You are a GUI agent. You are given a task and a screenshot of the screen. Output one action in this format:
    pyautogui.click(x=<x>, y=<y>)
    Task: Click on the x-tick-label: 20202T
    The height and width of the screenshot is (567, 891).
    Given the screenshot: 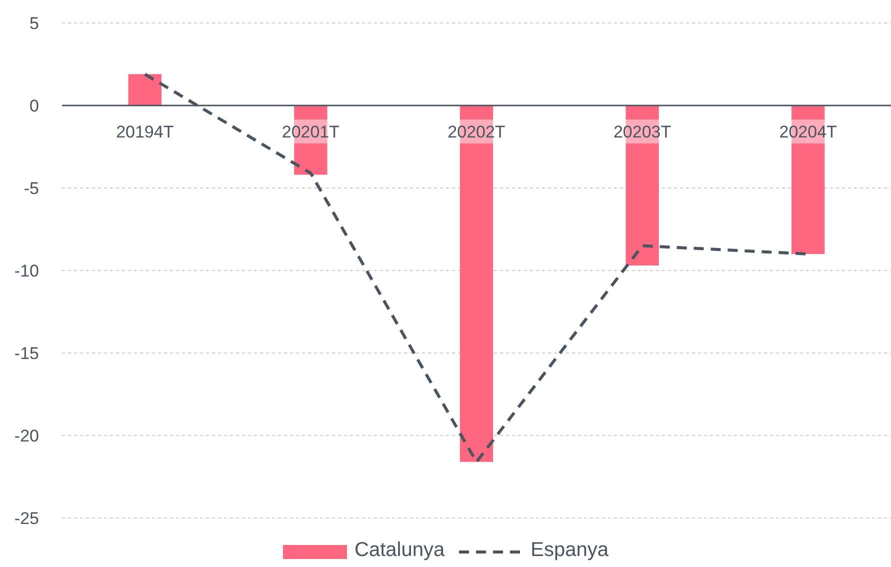 What is the action you would take?
    pyautogui.click(x=477, y=132)
    